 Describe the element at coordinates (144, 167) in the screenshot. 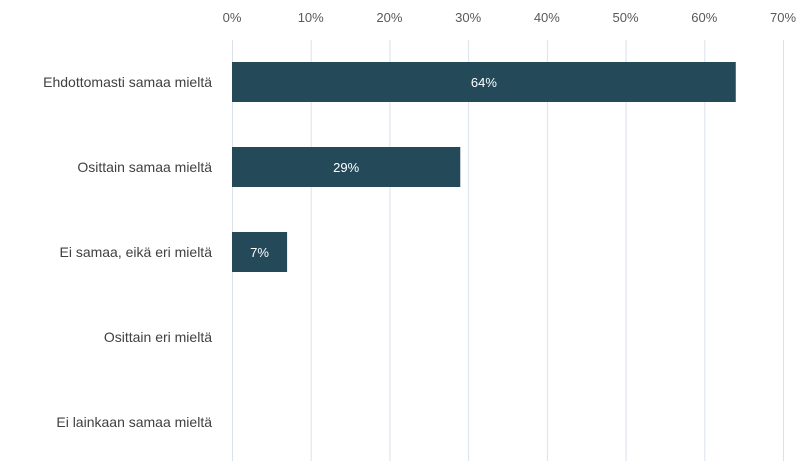

I see `category-label: Osittain samaa mieltä` at that location.